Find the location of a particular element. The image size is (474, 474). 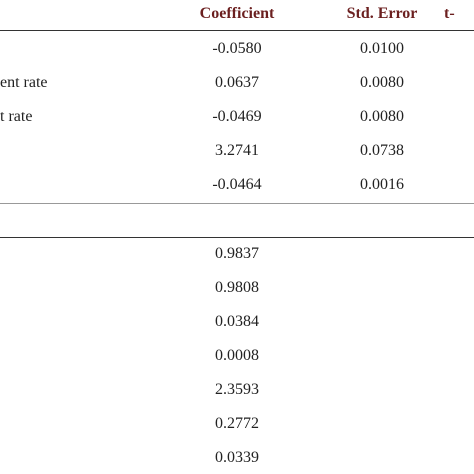

column-header: Coefficient is located at coordinates (237, 13).